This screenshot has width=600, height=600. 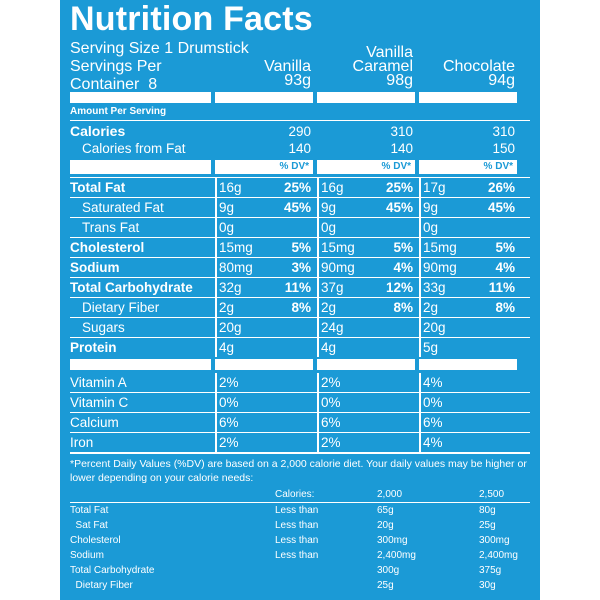 I want to click on vitamin-row: Vitamin A 2% 2% 4%, so click(x=300, y=383).